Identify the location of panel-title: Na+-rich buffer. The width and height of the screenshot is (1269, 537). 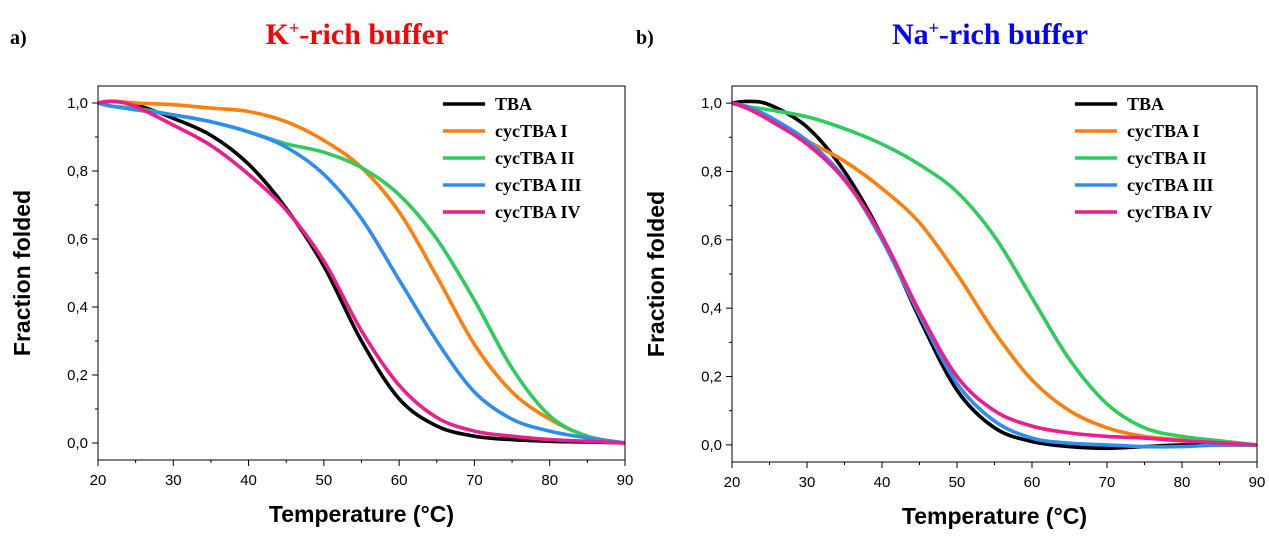
(990, 34).